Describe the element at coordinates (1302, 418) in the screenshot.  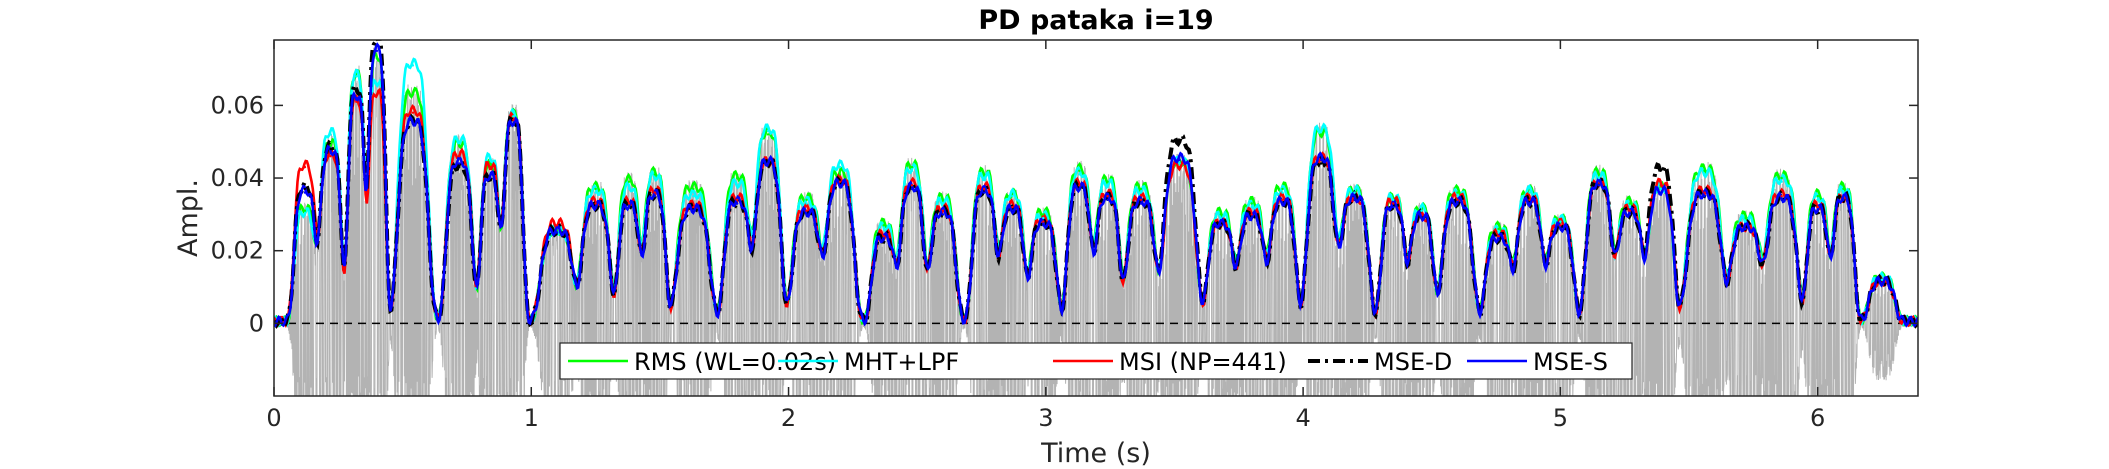
I see `x-tick-label: 4` at that location.